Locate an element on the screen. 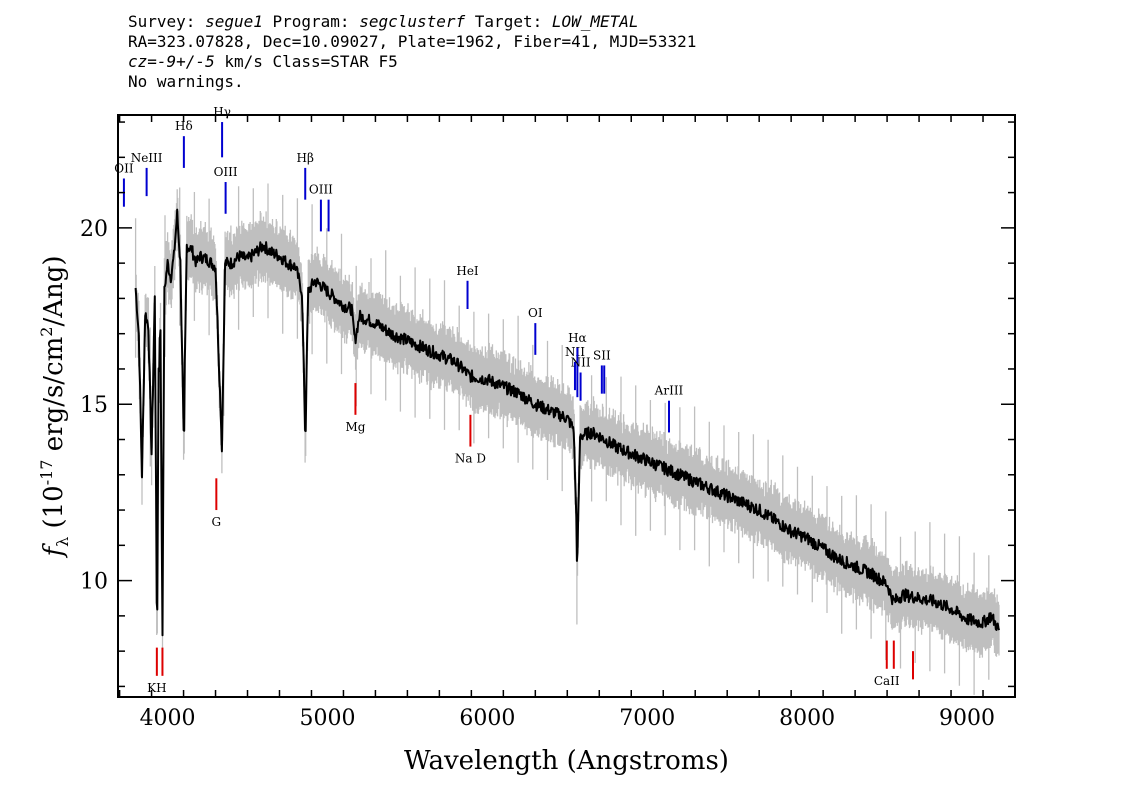  cz-rest: km/s Class=STAR F5 is located at coordinates (306, 61).